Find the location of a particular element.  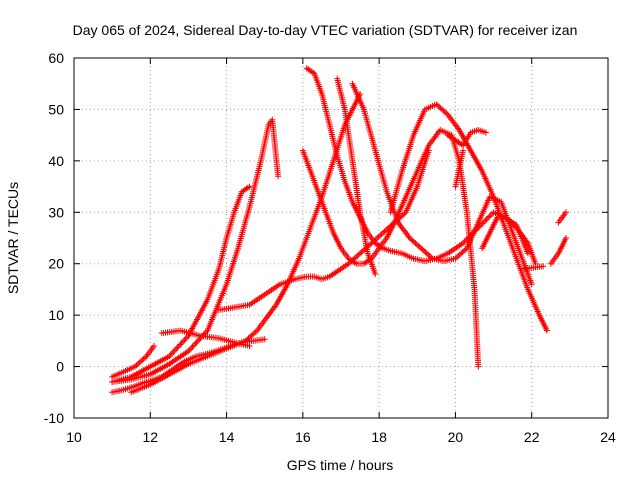

series-arc-k is located at coordinates (442, 184).